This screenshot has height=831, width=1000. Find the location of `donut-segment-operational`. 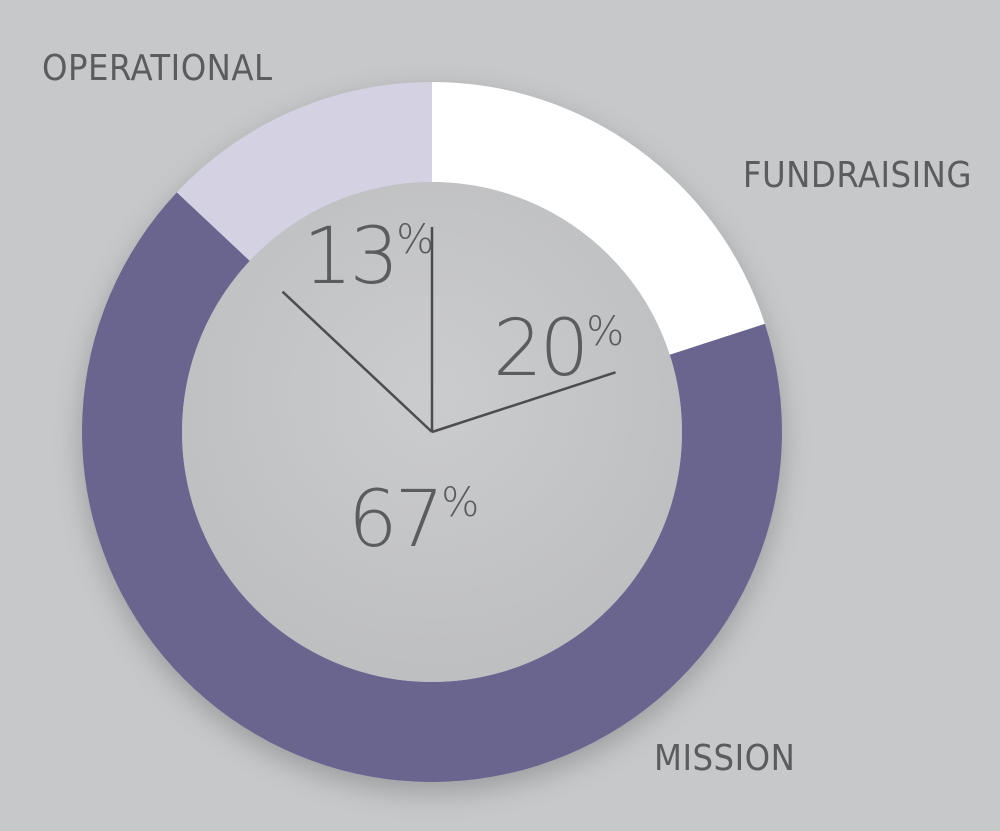

donut-segment-operational is located at coordinates (304, 171).